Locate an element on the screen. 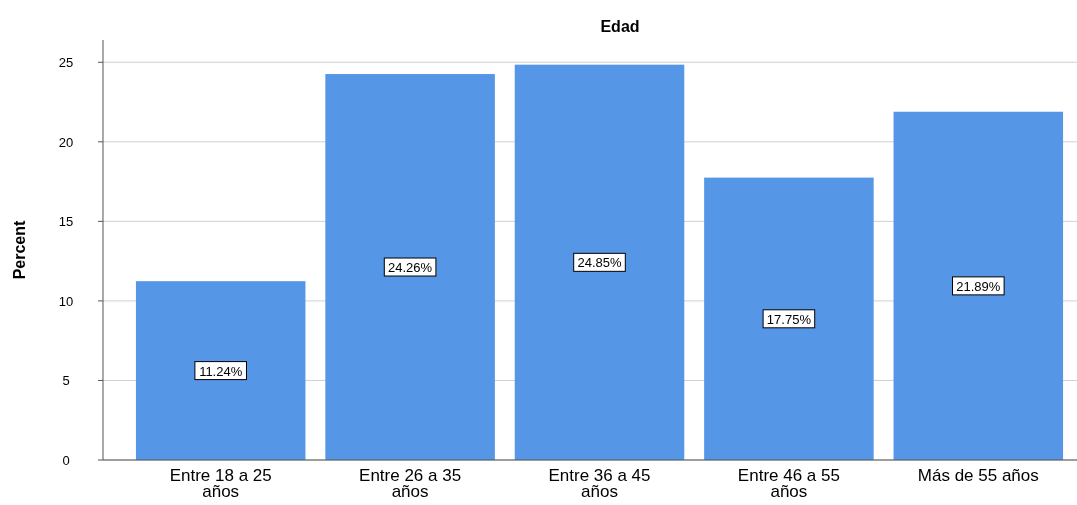 The height and width of the screenshot is (505, 1077). data-label: 11.24% is located at coordinates (221, 371).